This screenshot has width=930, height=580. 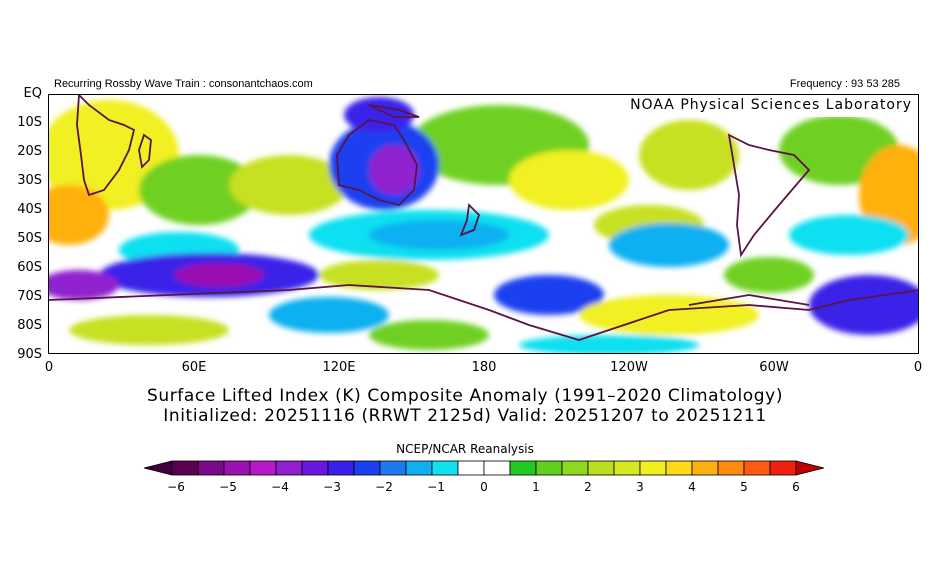 What do you see at coordinates (379, 275) in the screenshot?
I see `field-yellow-60s` at bounding box center [379, 275].